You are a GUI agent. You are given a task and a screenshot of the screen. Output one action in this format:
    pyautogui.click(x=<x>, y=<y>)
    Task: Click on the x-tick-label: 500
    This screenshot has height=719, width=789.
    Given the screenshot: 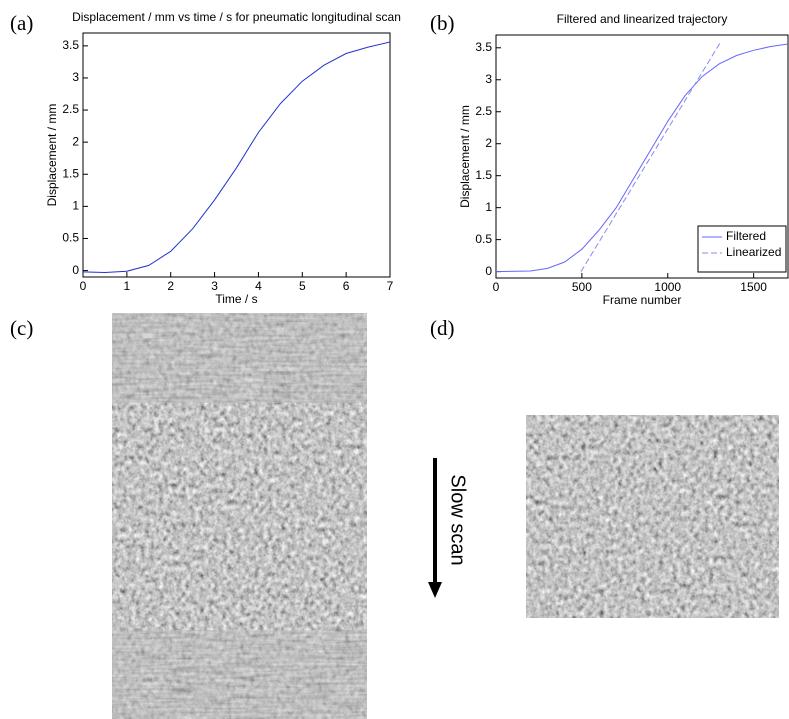 What is the action you would take?
    pyautogui.click(x=582, y=287)
    